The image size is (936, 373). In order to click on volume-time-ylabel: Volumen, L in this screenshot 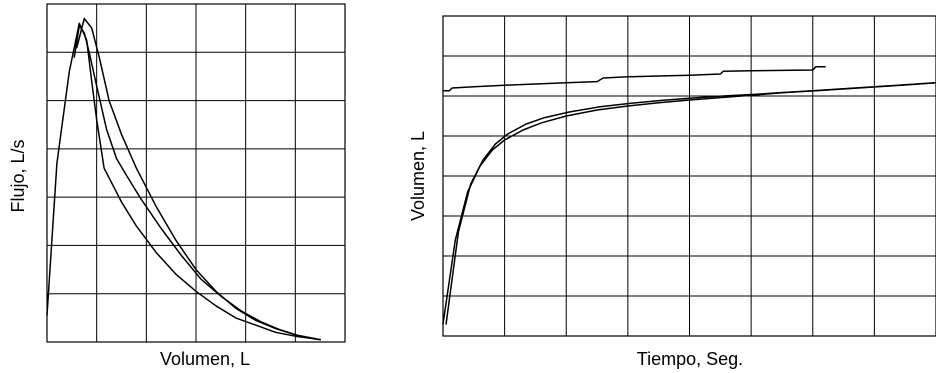, I will do `click(418, 176)`.